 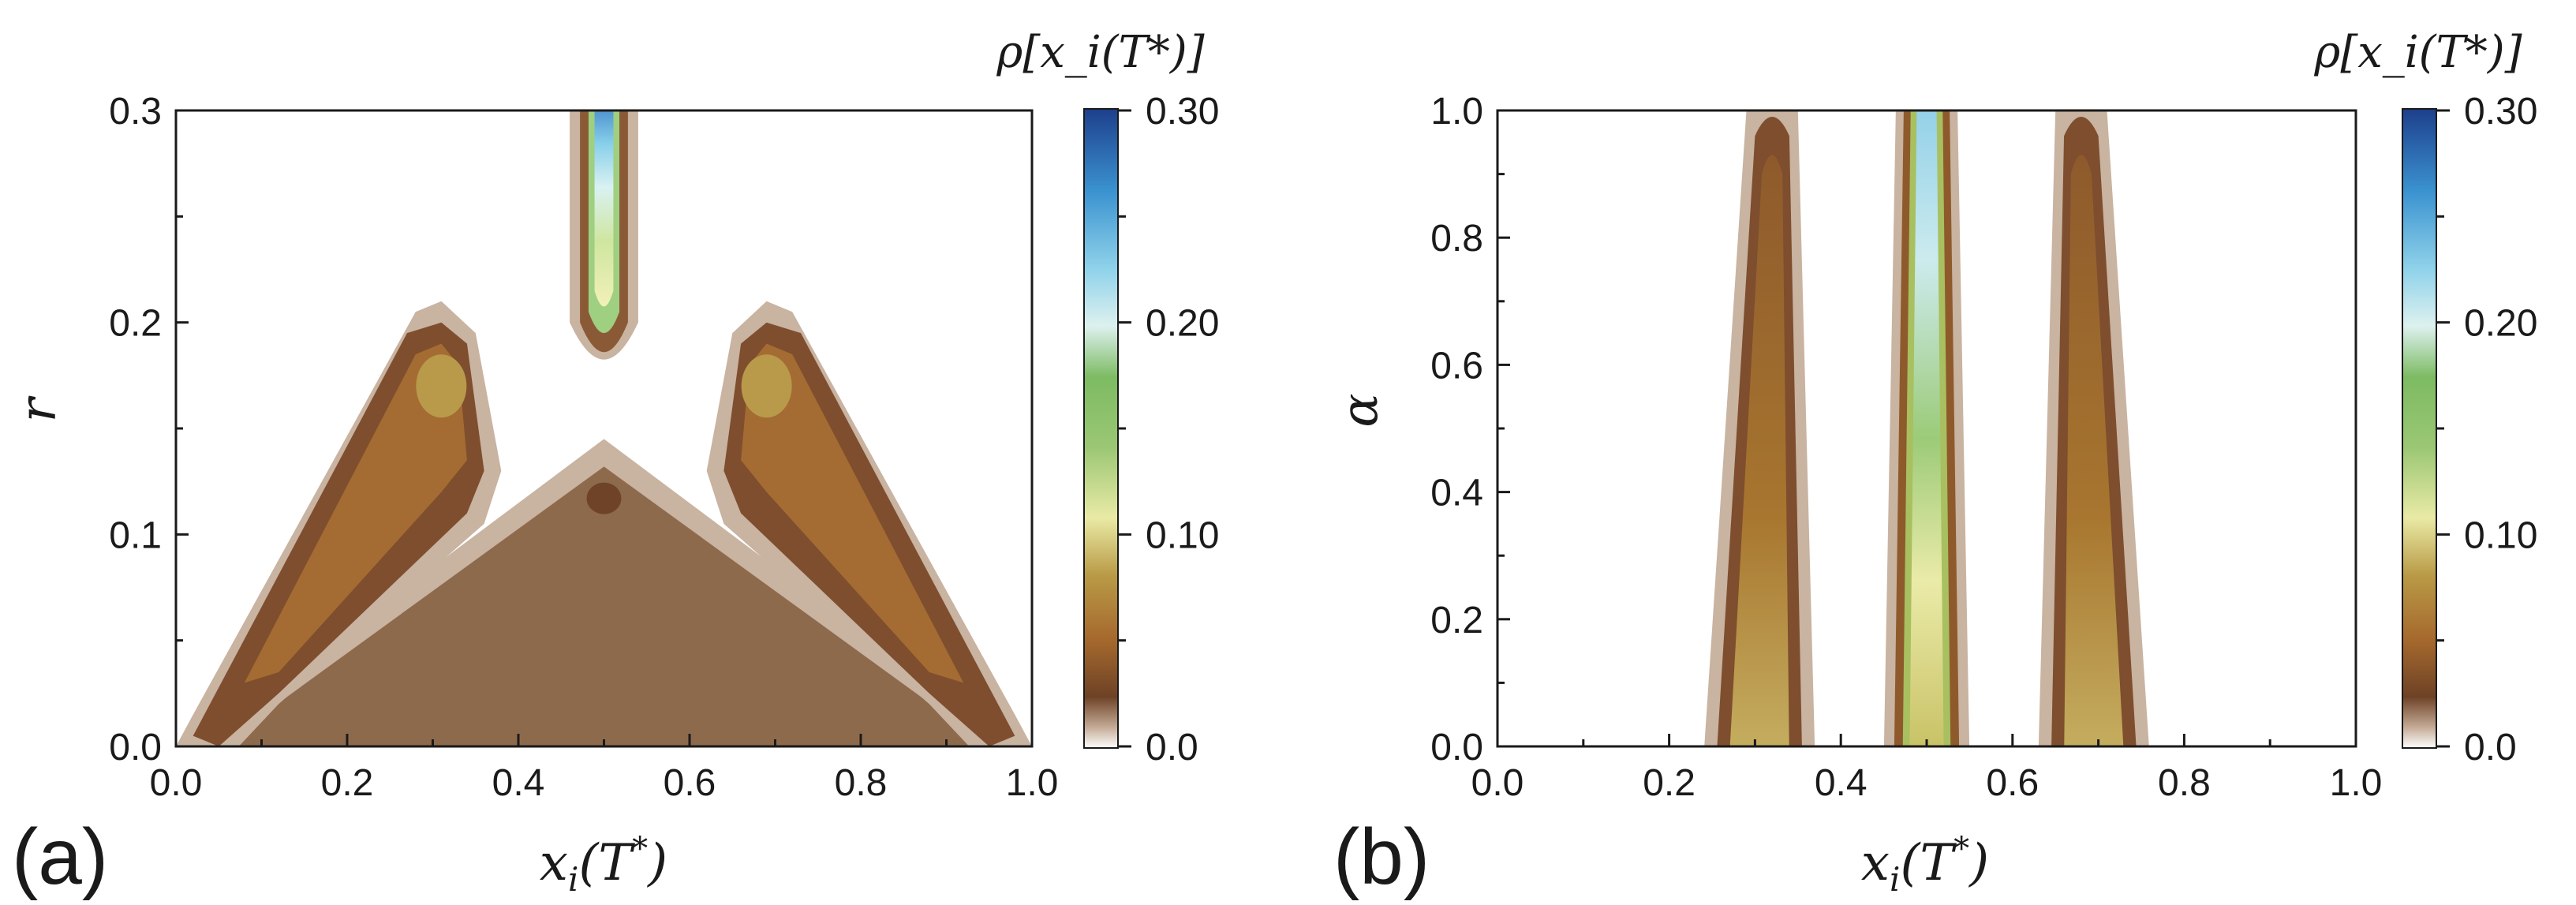 What do you see at coordinates (355, 513) in the screenshot?
I see `left-branch-inner` at bounding box center [355, 513].